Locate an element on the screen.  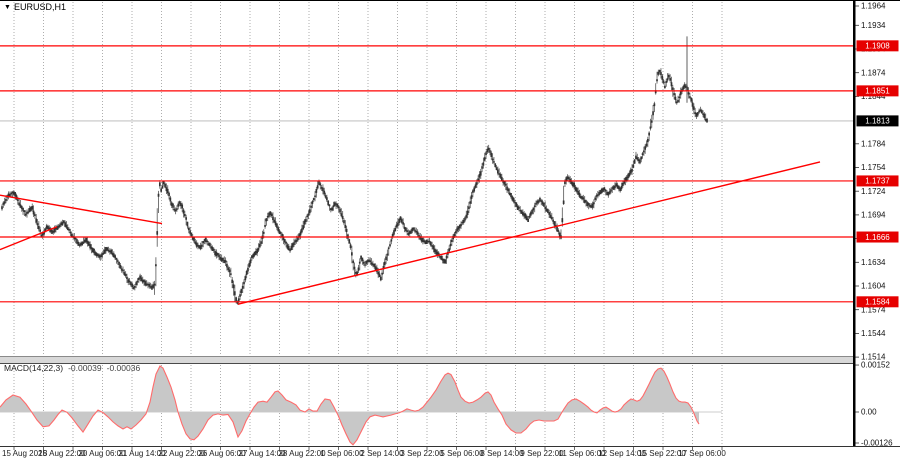
time-label: 27 Aug 14:00 is located at coordinates (262, 453).